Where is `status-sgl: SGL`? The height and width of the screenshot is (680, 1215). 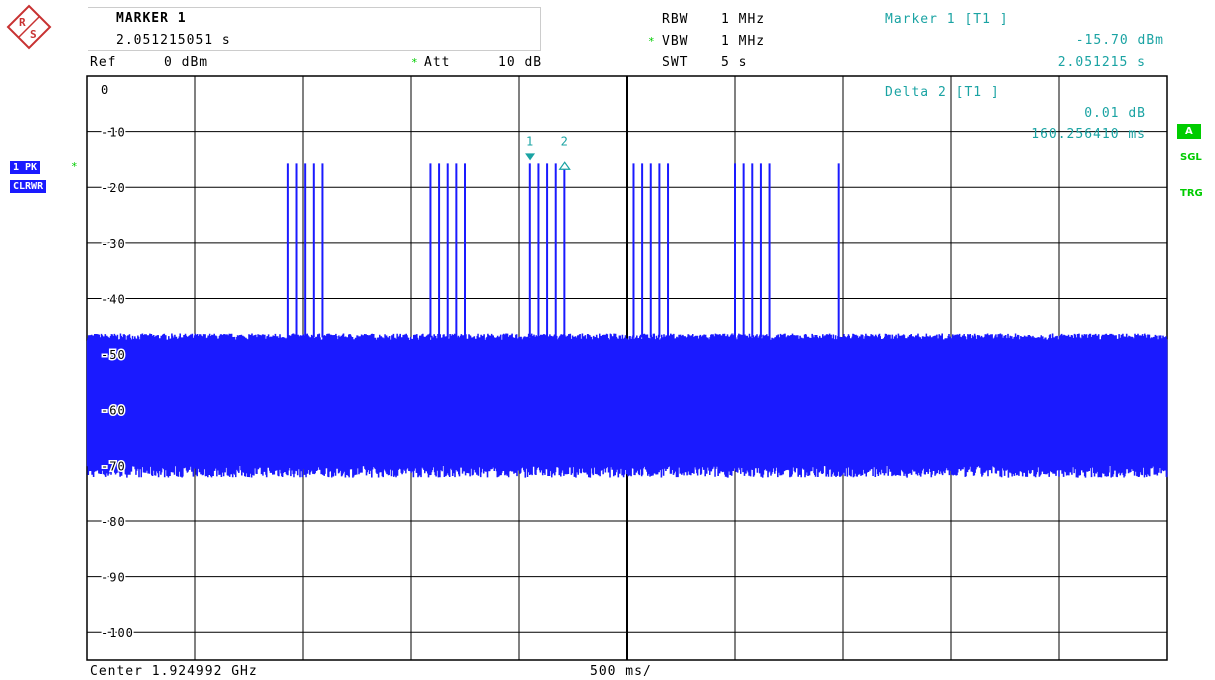
status-sgl: SGL is located at coordinates (1191, 157).